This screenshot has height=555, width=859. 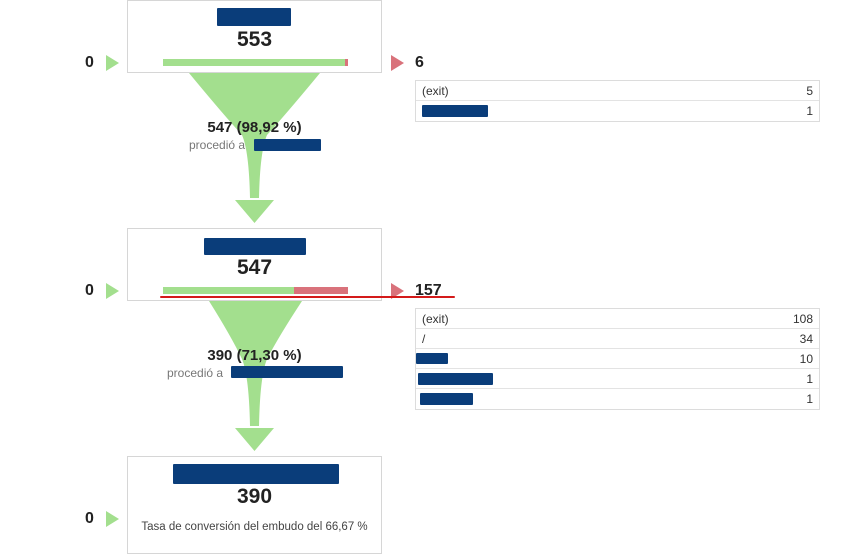 I want to click on table-row: 10, so click(x=617, y=359).